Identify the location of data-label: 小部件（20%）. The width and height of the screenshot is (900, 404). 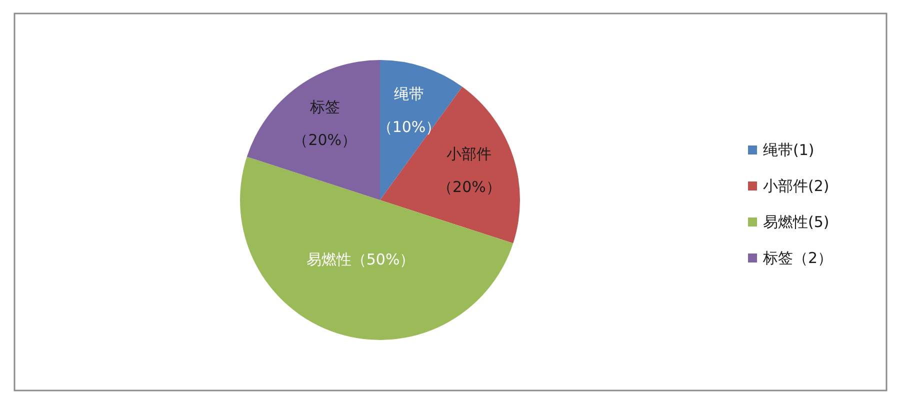
(469, 171).